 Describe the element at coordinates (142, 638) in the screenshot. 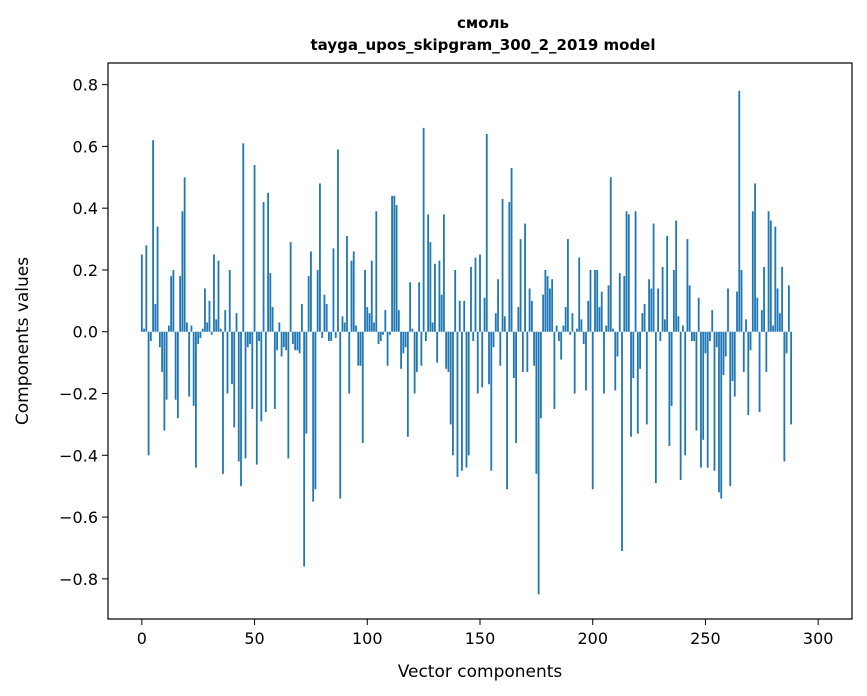

I see `x-tick-label: 0` at that location.